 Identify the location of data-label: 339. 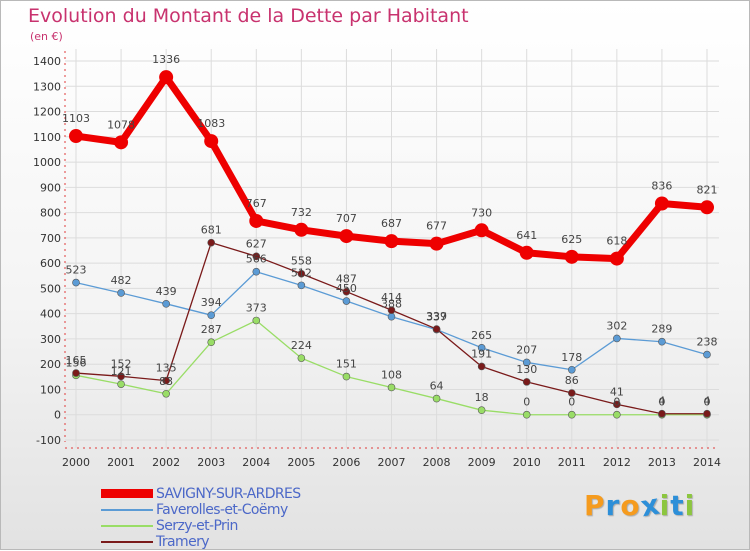
(436, 316).